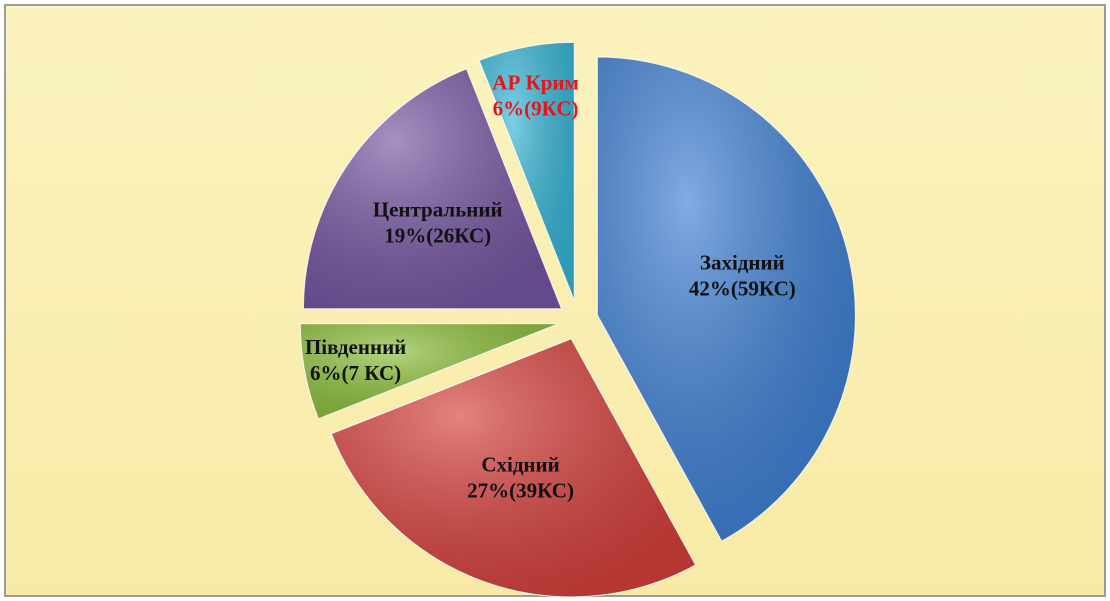 The image size is (1110, 601). What do you see at coordinates (520, 490) in the screenshot?
I see `slice-value-label: 27%(39КС)` at bounding box center [520, 490].